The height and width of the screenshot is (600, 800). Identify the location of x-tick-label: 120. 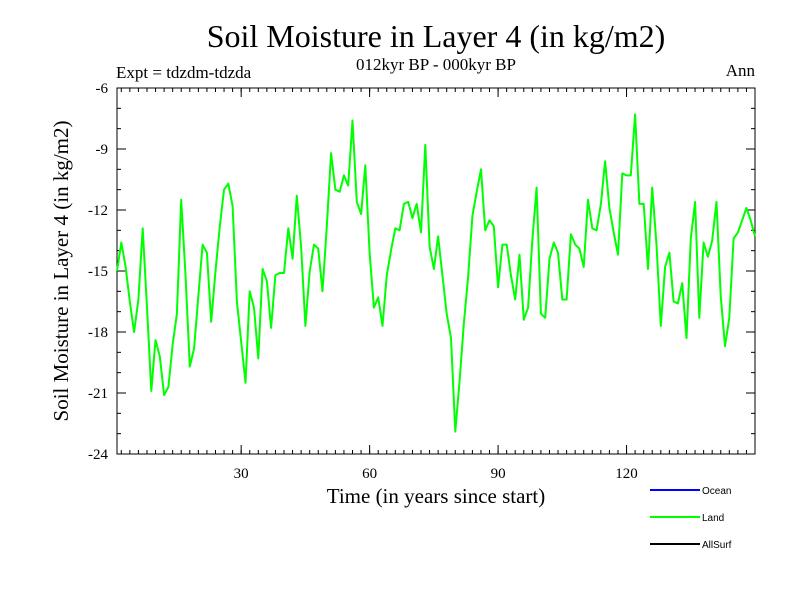
(626, 474).